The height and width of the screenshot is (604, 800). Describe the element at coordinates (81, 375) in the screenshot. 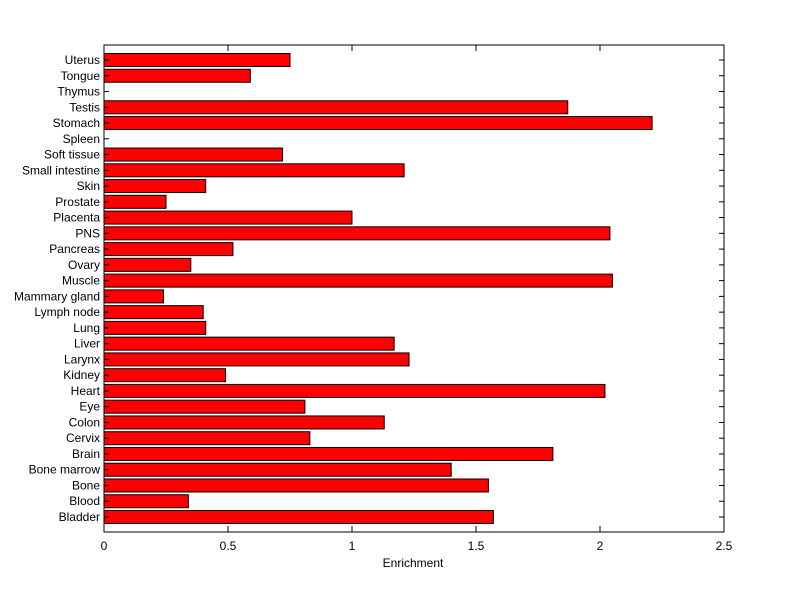

I see `y-tick-label: Kidney` at that location.